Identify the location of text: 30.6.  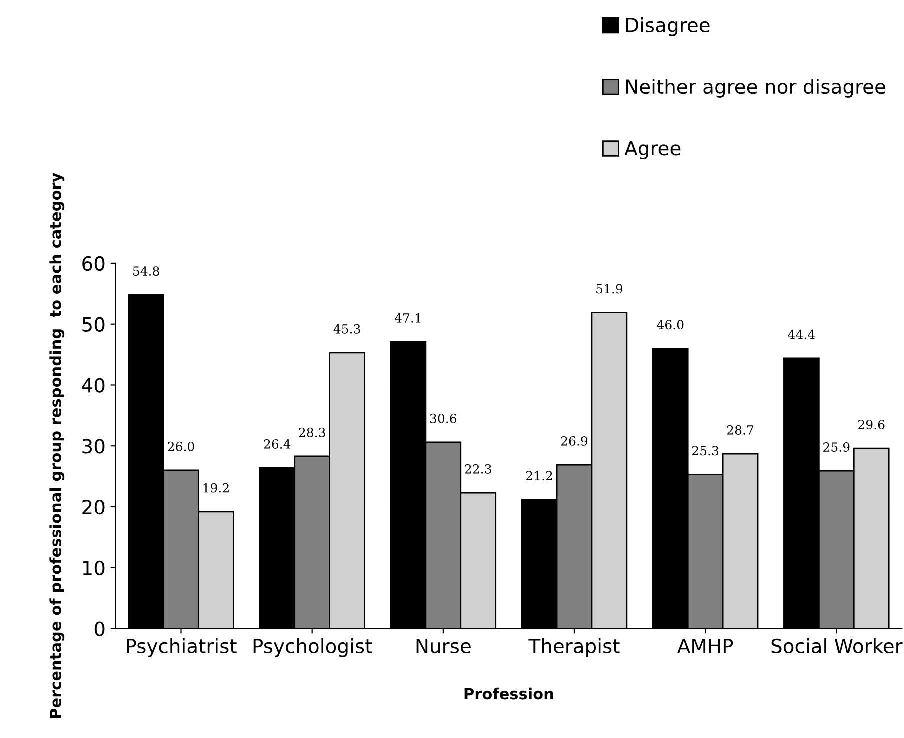
(443, 419).